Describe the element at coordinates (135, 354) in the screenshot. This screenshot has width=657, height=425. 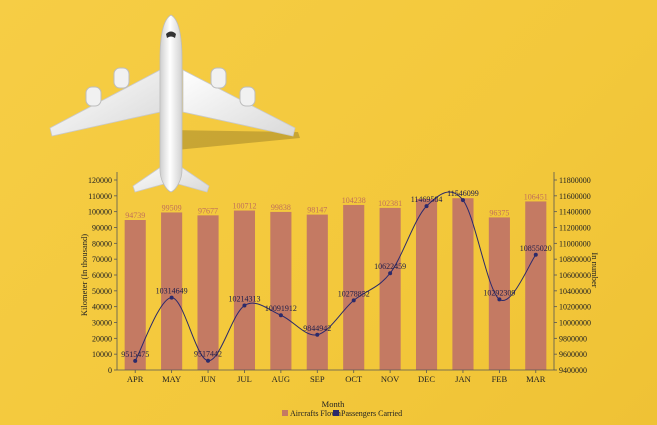
I see `line-value-label: 9515475` at that location.